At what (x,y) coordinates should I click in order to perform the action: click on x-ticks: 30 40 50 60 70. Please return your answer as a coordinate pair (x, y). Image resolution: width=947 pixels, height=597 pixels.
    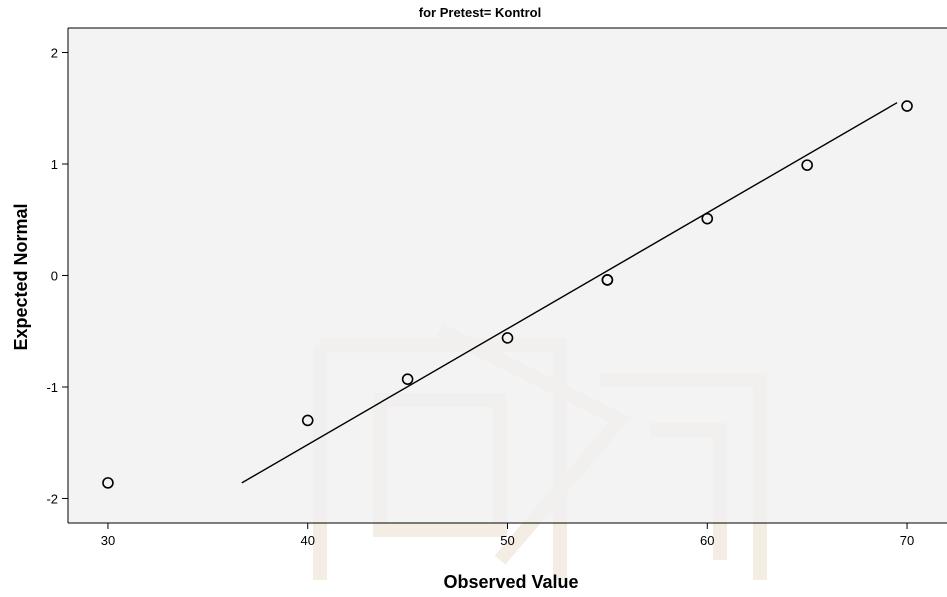
    Looking at the image, I should click on (507, 535).